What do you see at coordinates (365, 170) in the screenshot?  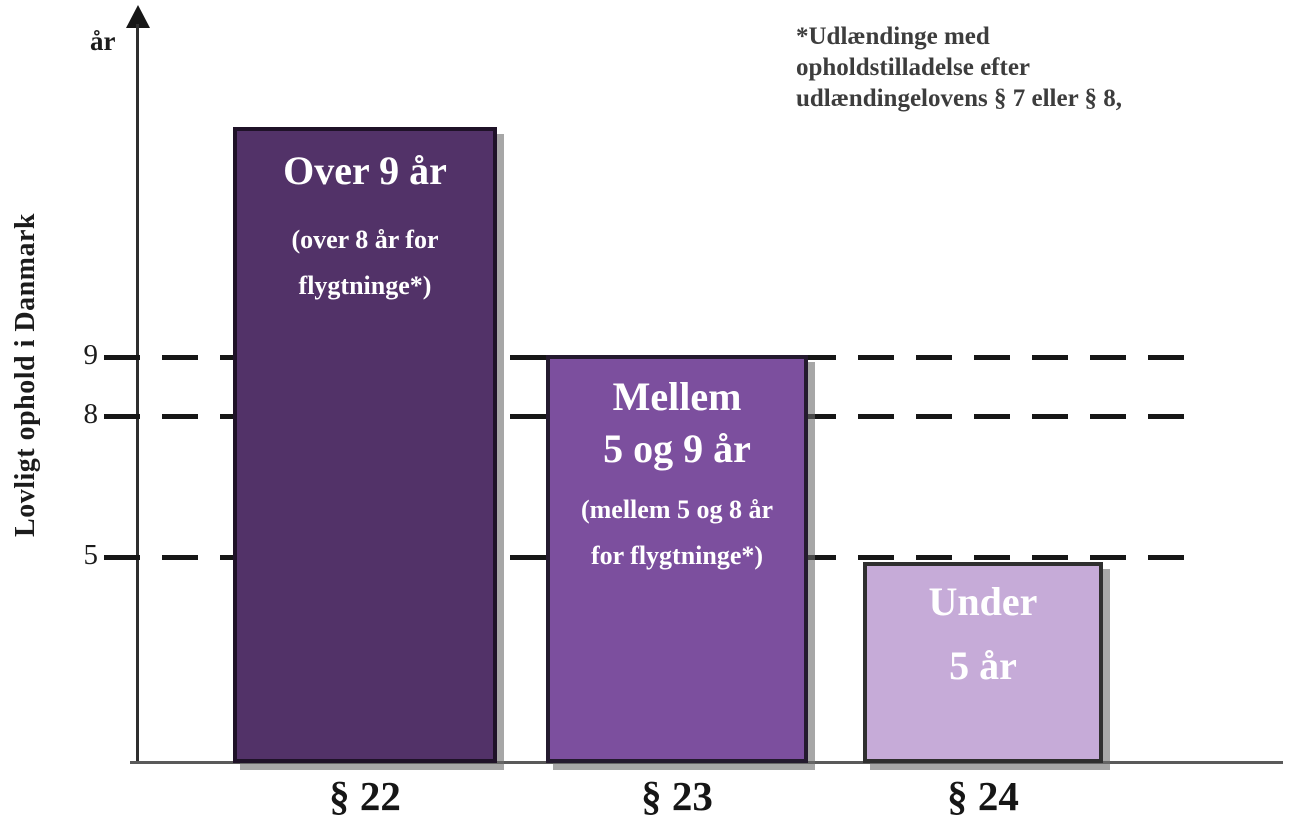 I see `bar-22-main-label: Over 9 år` at bounding box center [365, 170].